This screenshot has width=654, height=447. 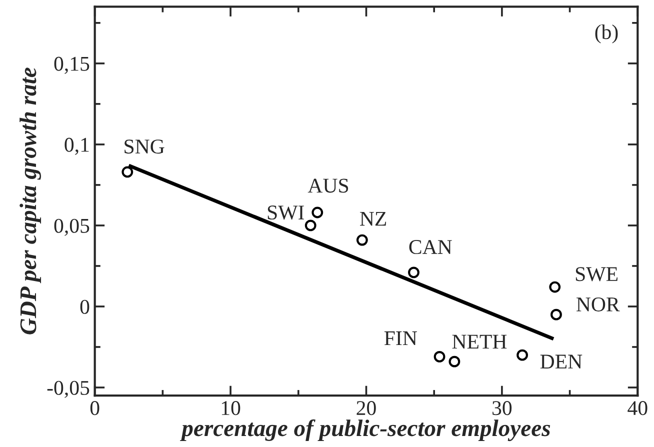 What do you see at coordinates (400, 338) in the screenshot?
I see `annotation: FIN` at bounding box center [400, 338].